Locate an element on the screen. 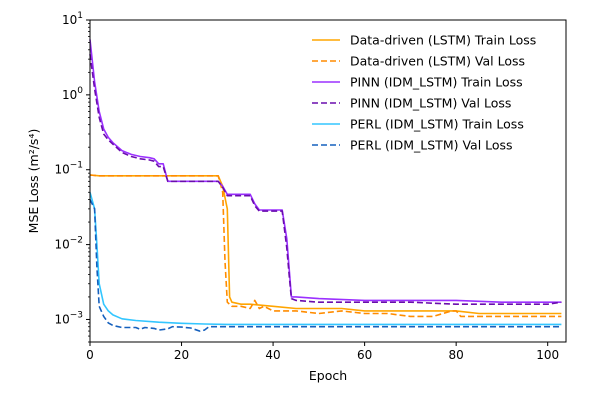 The height and width of the screenshot is (400, 600). y-tick-label: 10⁻³ is located at coordinates (68, 318).